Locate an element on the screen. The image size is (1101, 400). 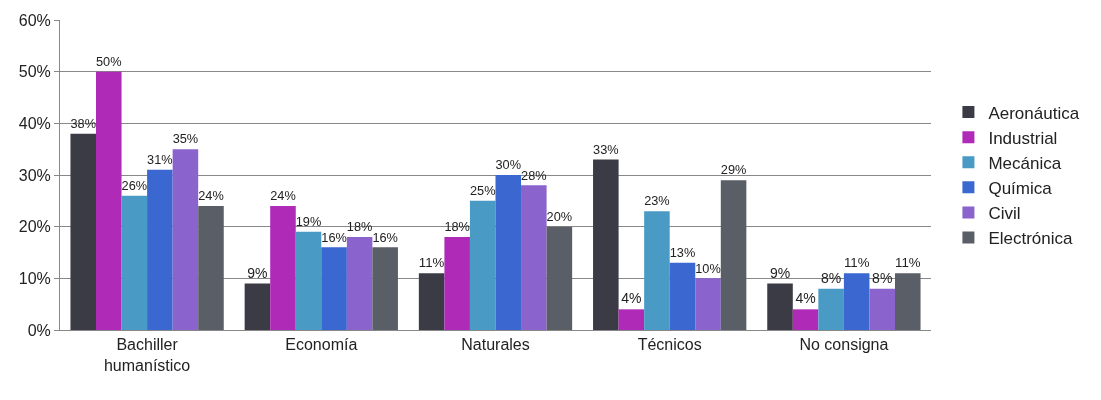
data-label: 35% is located at coordinates (185, 139).